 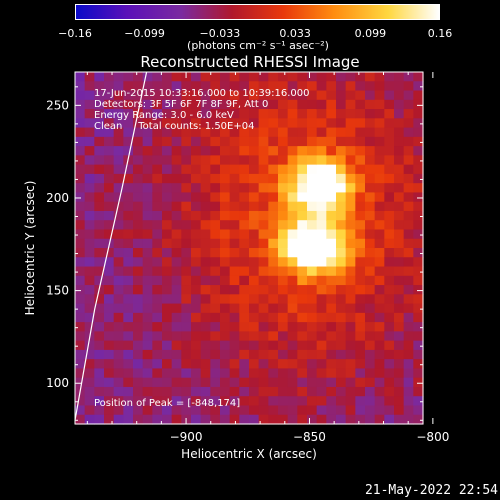 What do you see at coordinates (57, 383) in the screenshot?
I see `y-tick-label: 100` at bounding box center [57, 383].